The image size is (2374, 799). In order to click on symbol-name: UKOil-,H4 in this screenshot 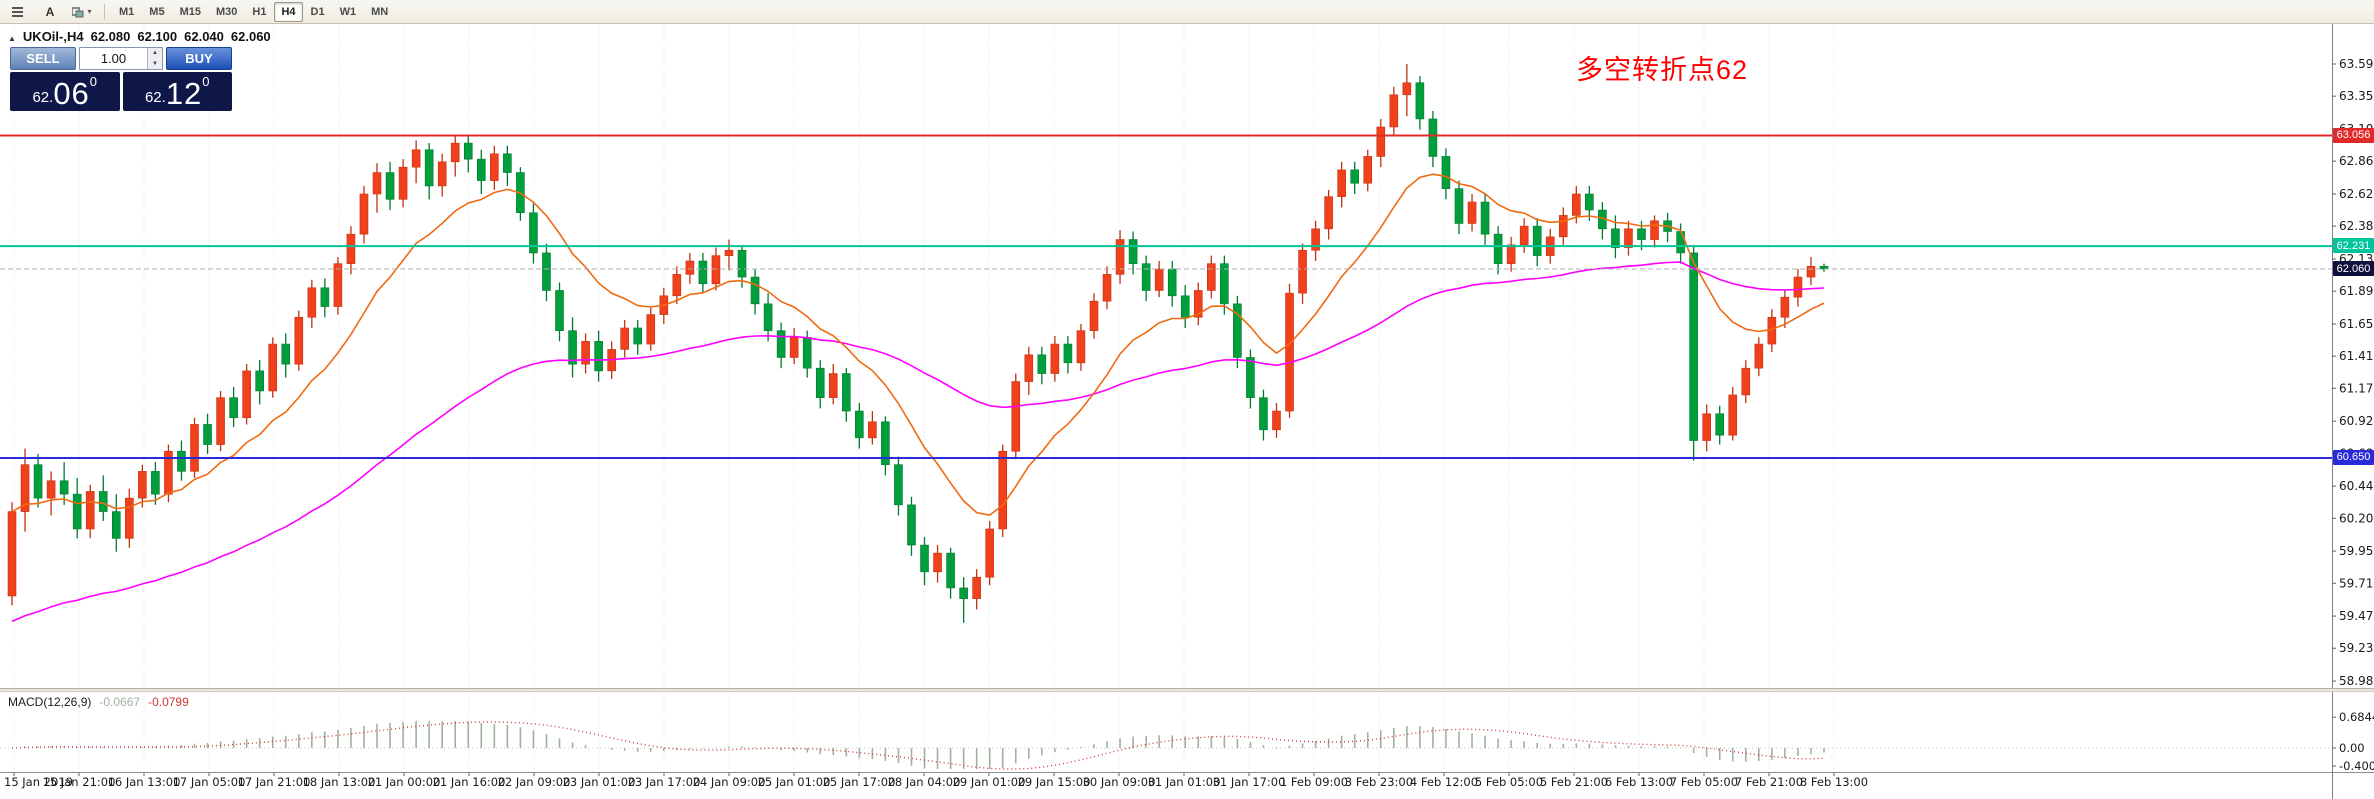, I will do `click(53, 36)`.